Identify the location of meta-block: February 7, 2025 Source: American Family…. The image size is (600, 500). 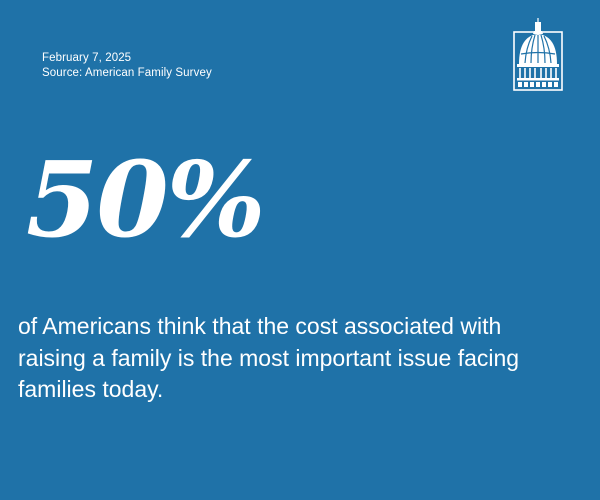
(127, 66).